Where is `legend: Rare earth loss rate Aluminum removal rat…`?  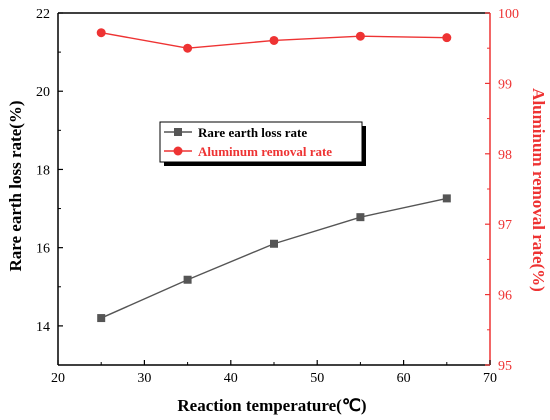 legend: Rare earth loss rate Aluminum removal rat… is located at coordinates (262, 143).